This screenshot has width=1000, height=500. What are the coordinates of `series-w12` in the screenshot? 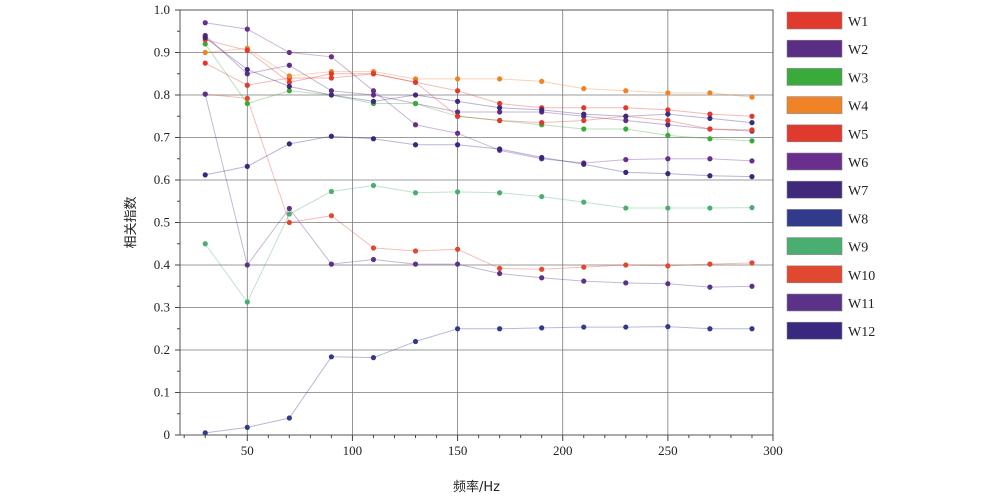 It's located at (478, 156).